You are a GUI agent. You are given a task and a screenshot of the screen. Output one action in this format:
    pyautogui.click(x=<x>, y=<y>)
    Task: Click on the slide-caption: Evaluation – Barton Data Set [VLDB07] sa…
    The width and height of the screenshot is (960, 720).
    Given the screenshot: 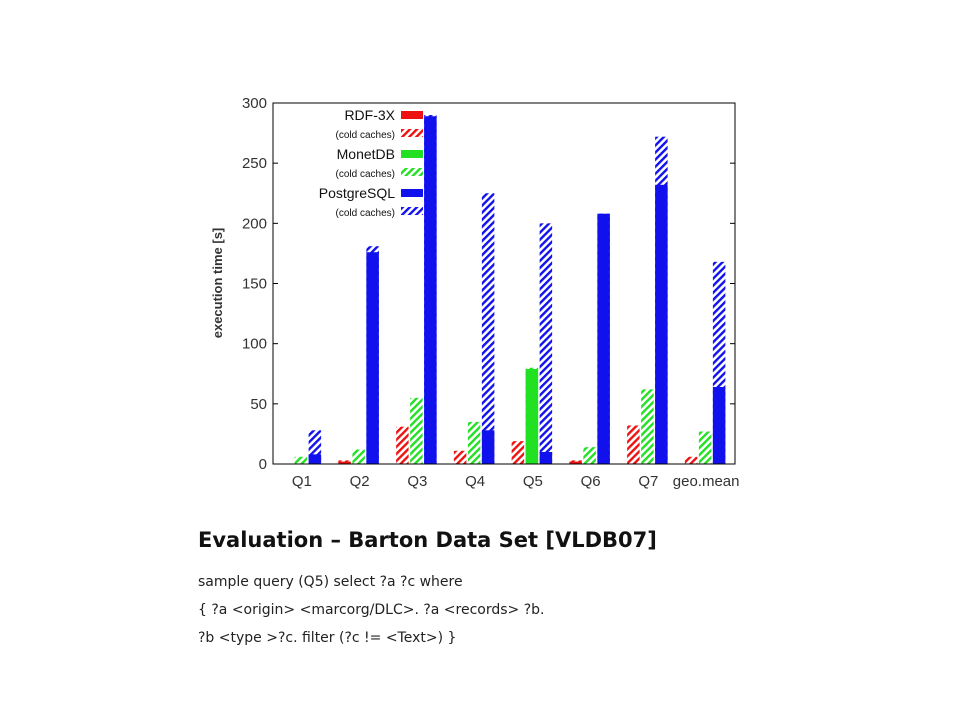 What is the action you would take?
    pyautogui.click(x=548, y=587)
    